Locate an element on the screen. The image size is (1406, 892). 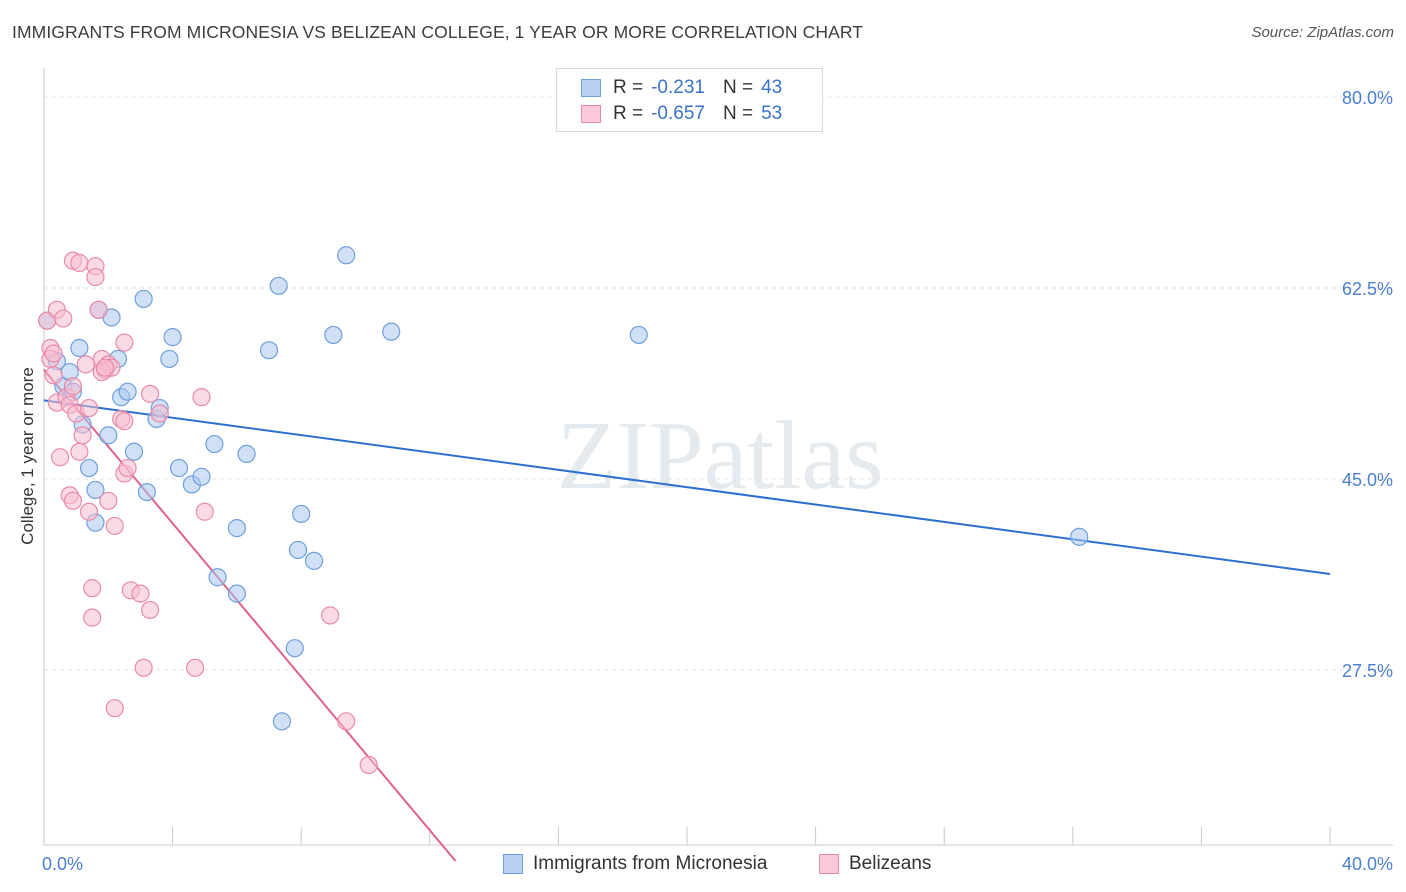
bottom-legend-micronesia: Immigrants from Micronesia is located at coordinates (635, 864).